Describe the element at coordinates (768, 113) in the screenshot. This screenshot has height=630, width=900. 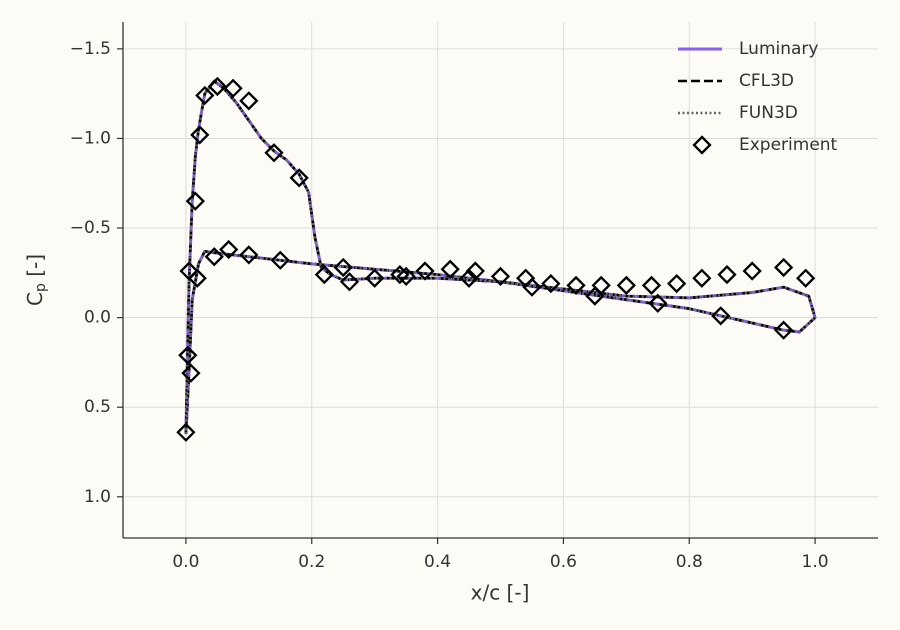
I see `legend-label: FUN3D` at that location.